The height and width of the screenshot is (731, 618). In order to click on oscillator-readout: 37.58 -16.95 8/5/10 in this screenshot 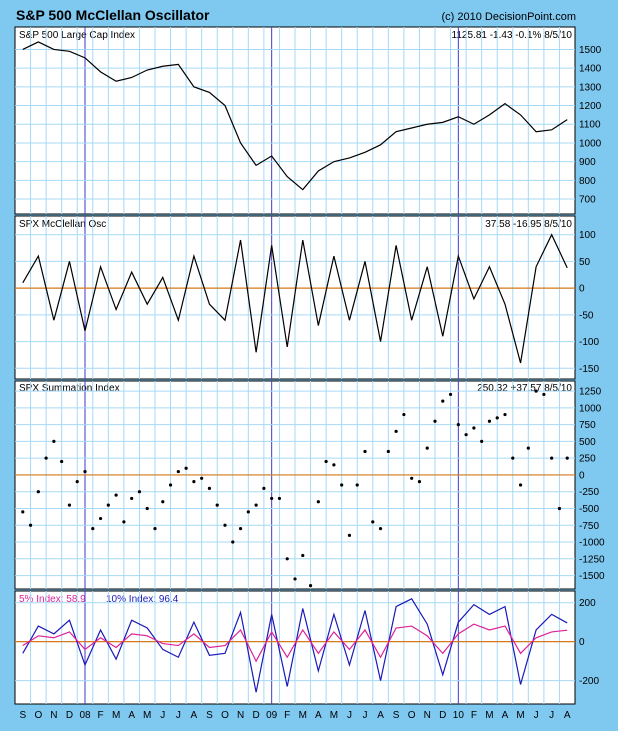, I will do `click(528, 224)`.